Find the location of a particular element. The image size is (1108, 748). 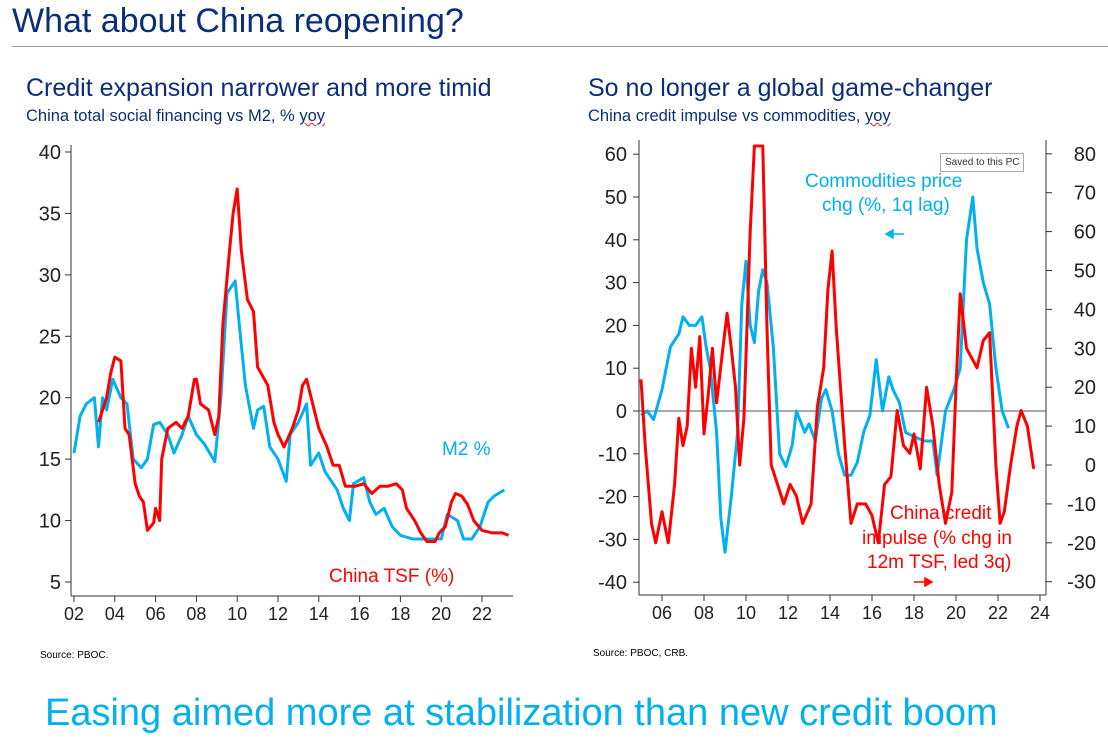

right-subtitle-main: China credit impulse vs commodities, is located at coordinates (726, 116).